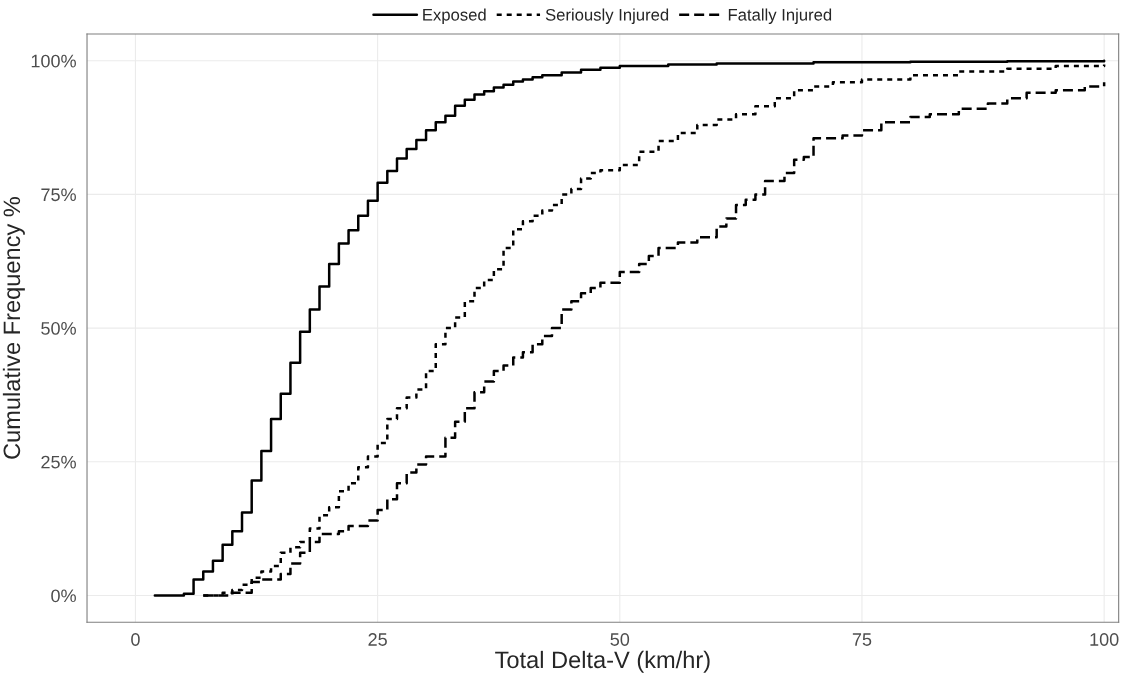 The width and height of the screenshot is (1145, 680). What do you see at coordinates (454, 16) in the screenshot?
I see `legend-label: Exposed` at bounding box center [454, 16].